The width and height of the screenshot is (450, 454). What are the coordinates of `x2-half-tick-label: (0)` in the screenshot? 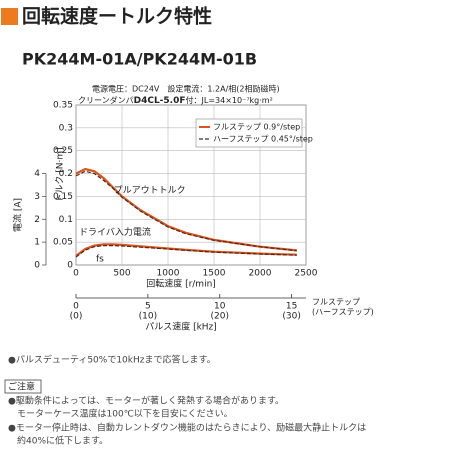 It's located at (76, 317).